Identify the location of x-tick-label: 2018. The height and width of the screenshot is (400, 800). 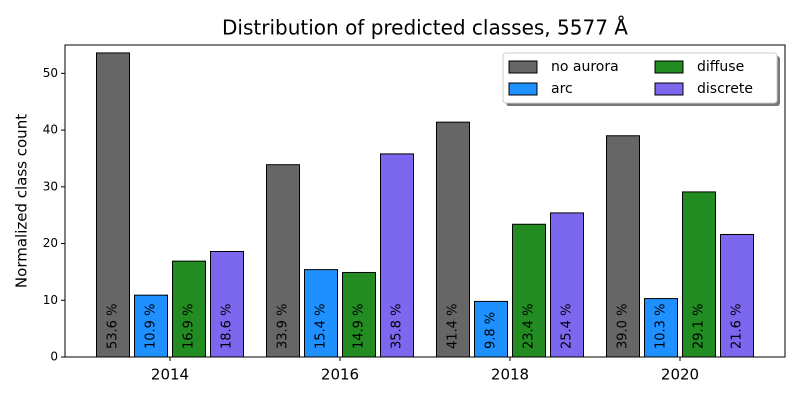
(510, 375).